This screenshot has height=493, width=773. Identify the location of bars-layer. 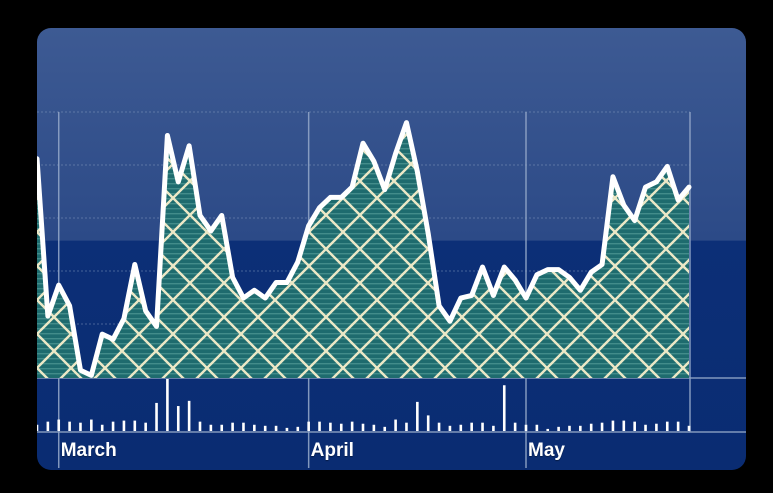
(364, 405).